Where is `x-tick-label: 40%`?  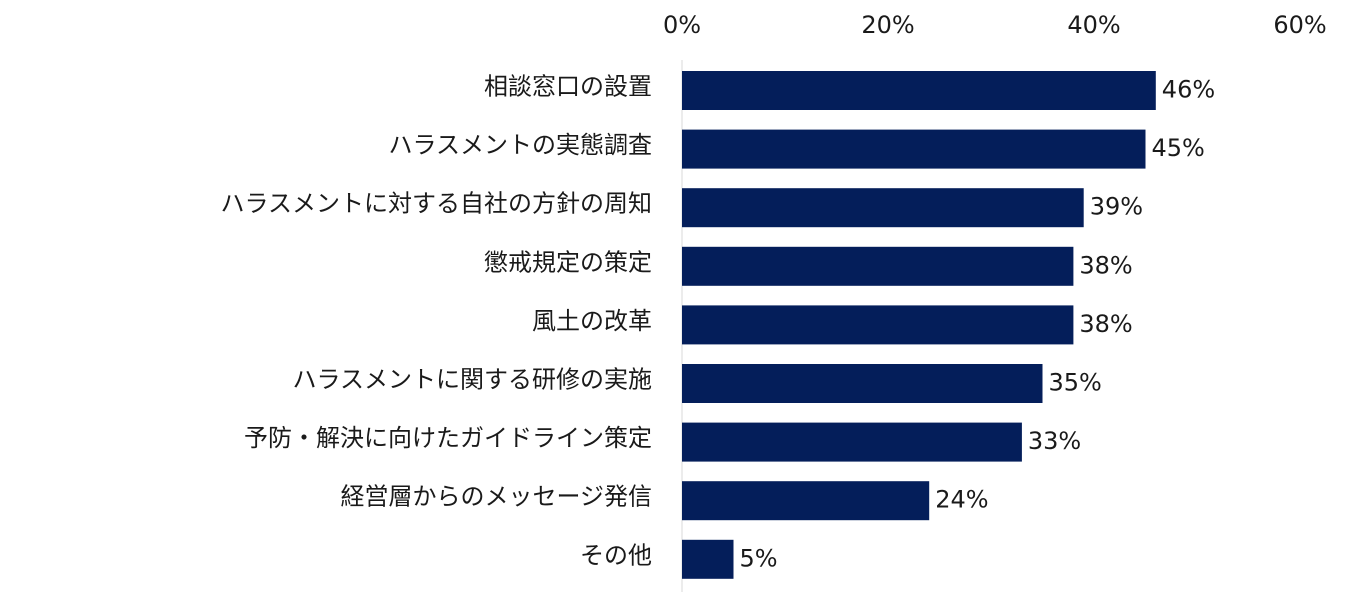 x-tick-label: 40% is located at coordinates (1093, 25).